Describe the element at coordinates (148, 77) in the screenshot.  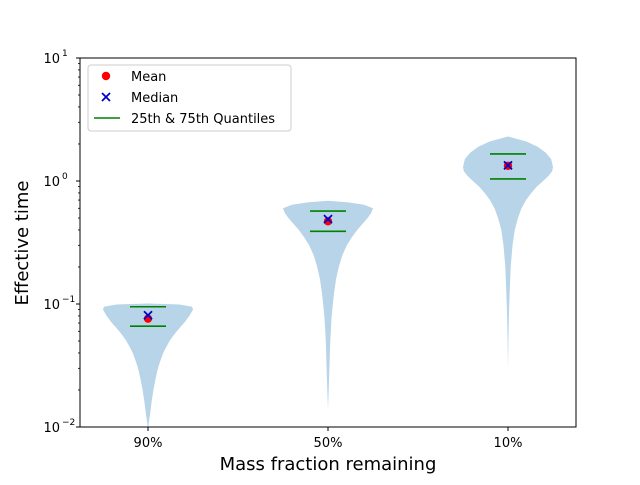
I see `legend-label: Mean` at that location.